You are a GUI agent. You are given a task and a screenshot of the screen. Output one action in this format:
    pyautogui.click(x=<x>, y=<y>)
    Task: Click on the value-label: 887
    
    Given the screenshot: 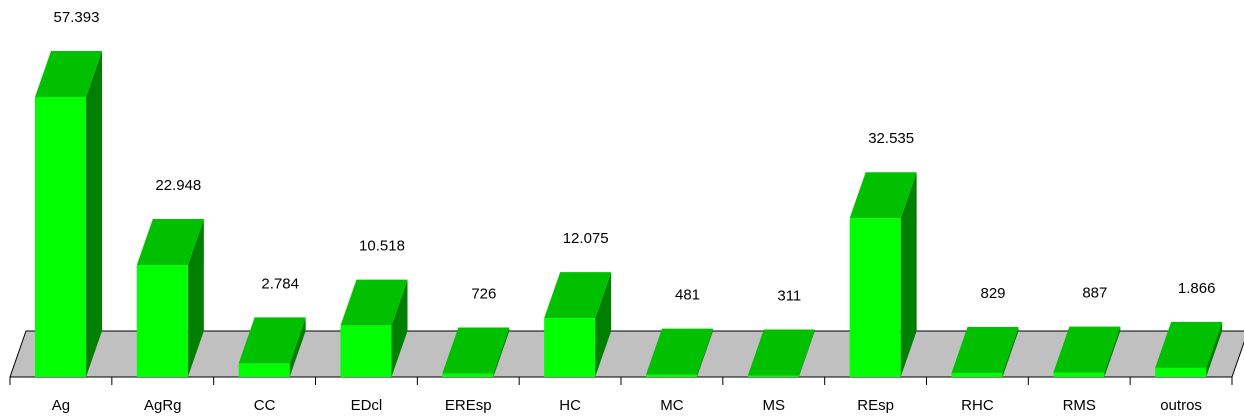 What is the action you would take?
    pyautogui.click(x=1094, y=293)
    